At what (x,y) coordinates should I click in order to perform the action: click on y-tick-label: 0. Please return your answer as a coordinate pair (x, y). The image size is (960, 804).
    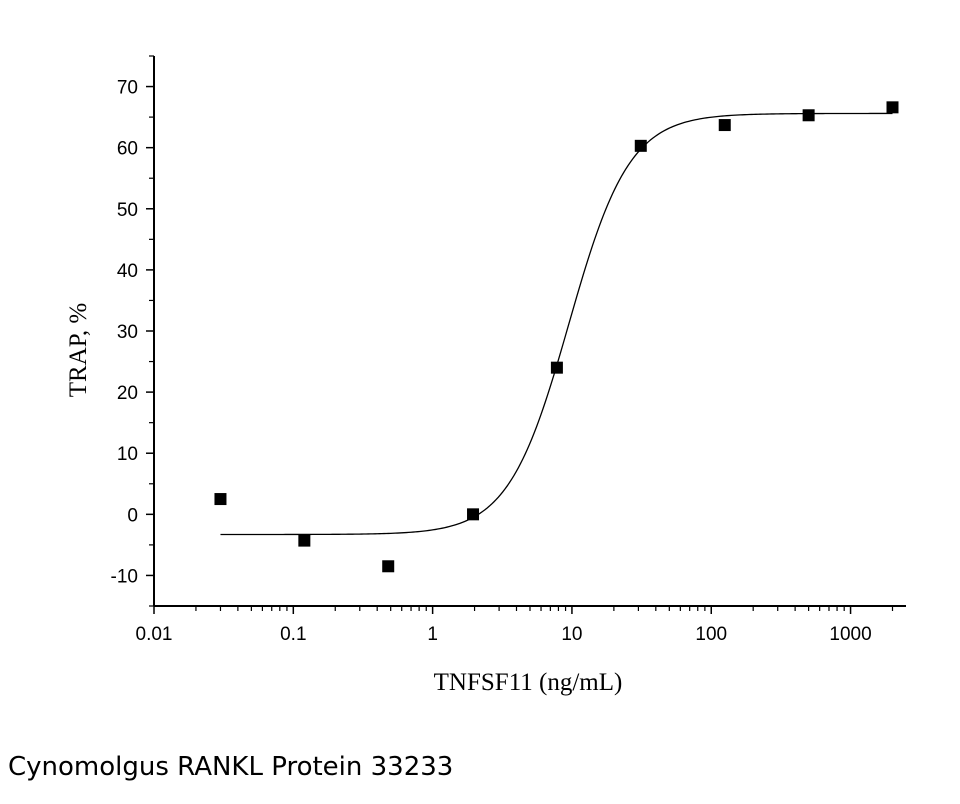
    Looking at the image, I should click on (132, 515).